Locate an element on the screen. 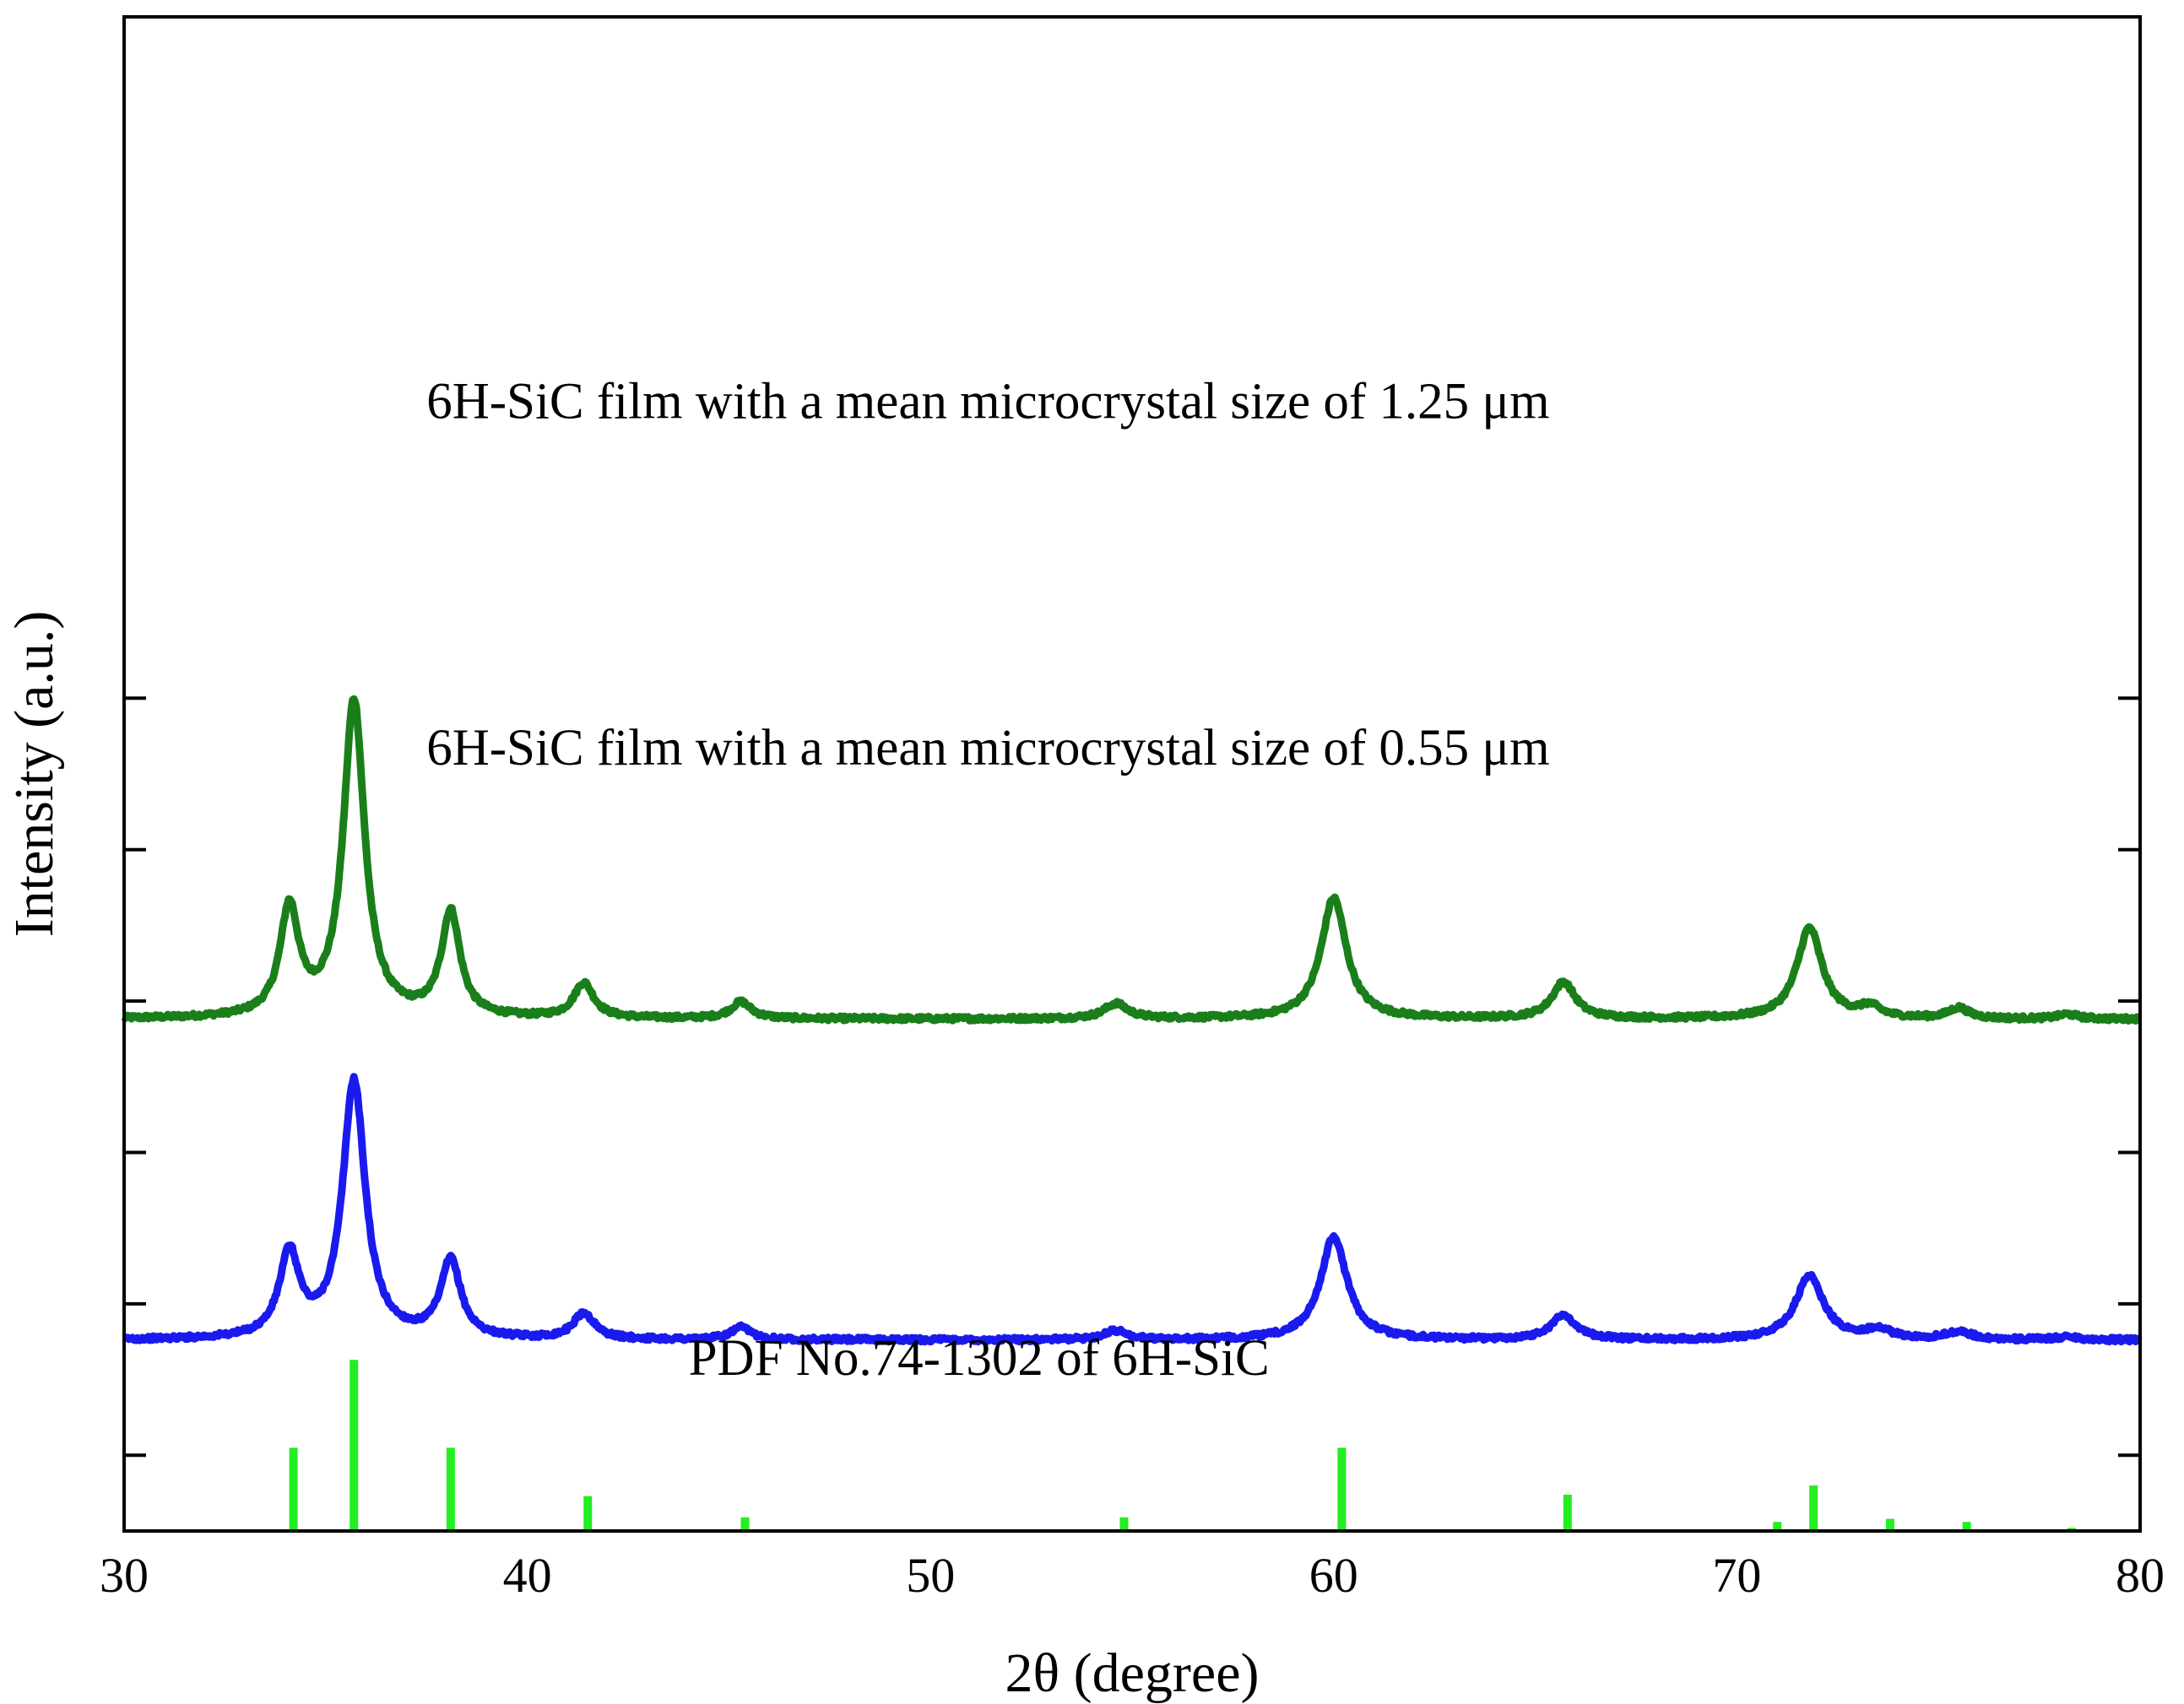  x-tick-label: 70 is located at coordinates (1737, 1575).